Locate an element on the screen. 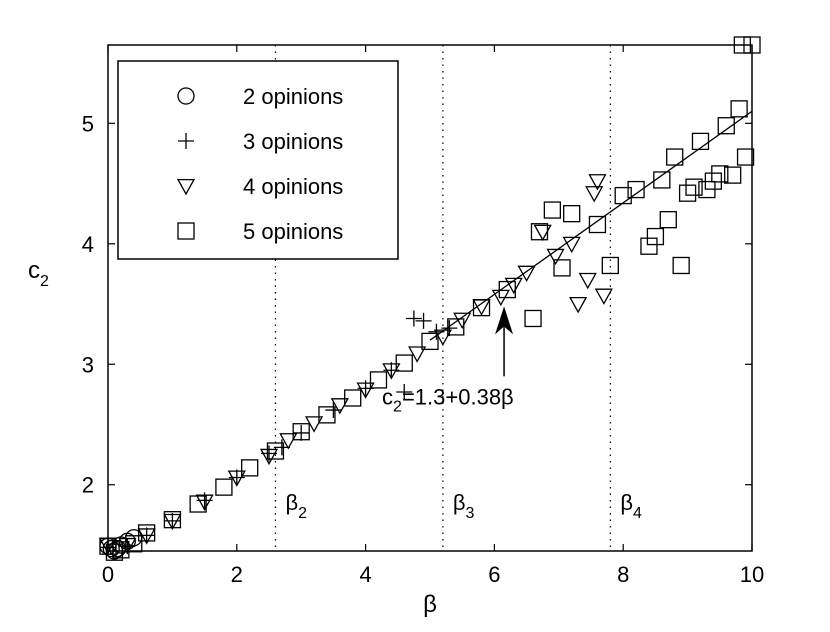 The image size is (830, 632). annotation-text-base: c is located at coordinates (387, 396).